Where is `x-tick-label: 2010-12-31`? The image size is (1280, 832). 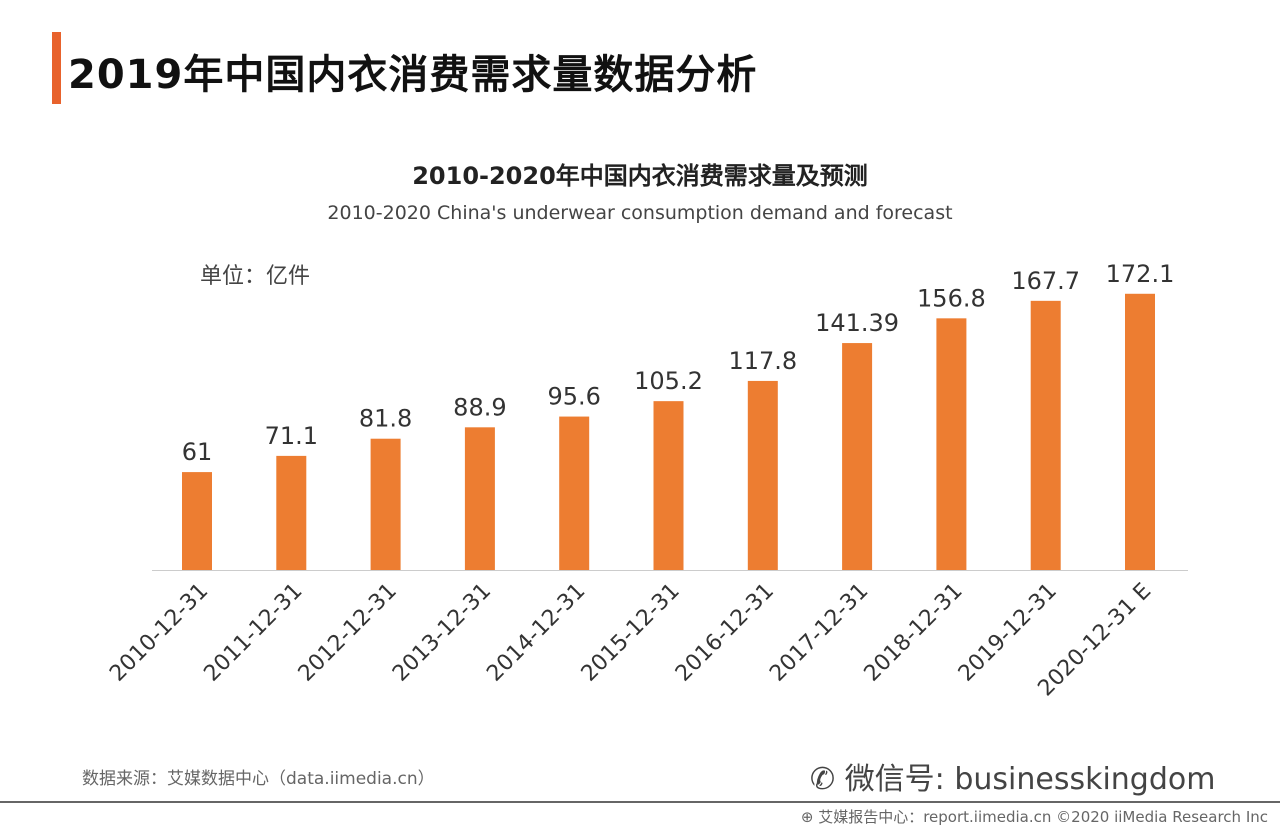 x-tick-label: 2010-12-31 is located at coordinates (159, 633).